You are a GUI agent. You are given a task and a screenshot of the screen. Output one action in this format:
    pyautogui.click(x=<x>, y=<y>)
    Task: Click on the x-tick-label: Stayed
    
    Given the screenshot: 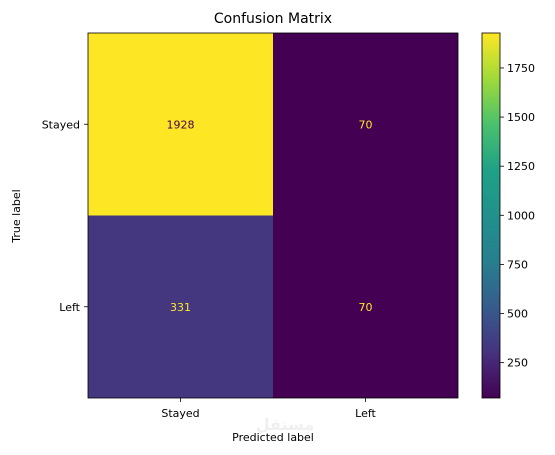 What is the action you would take?
    pyautogui.click(x=180, y=413)
    